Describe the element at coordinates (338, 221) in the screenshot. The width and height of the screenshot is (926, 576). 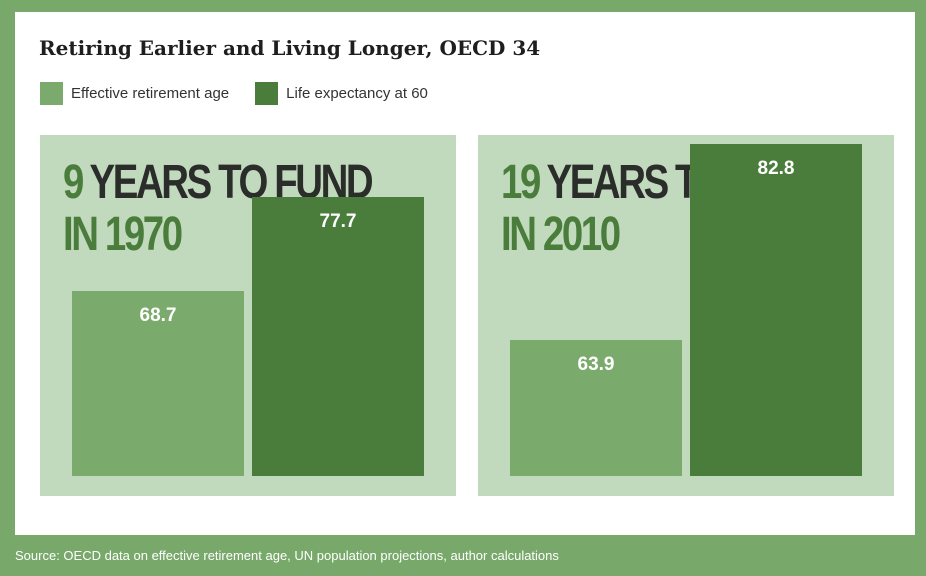
I see `bar-label-life-expectancy-1970: 77.7` at that location.